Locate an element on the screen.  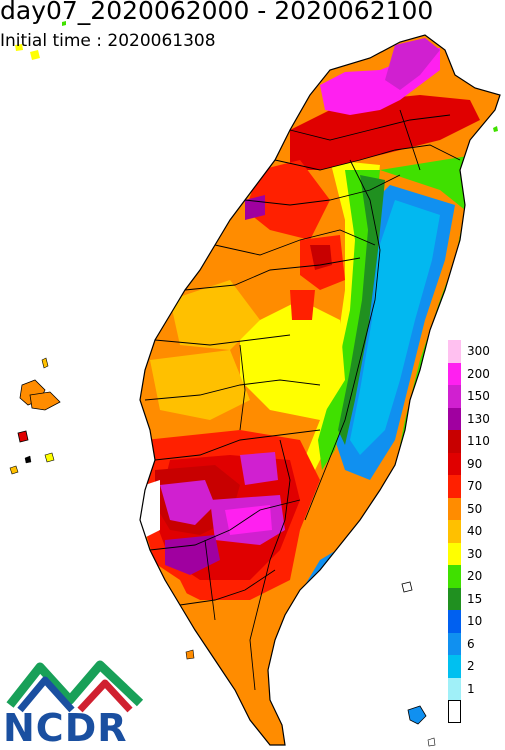
legend-row is located at coordinates (476, 711).